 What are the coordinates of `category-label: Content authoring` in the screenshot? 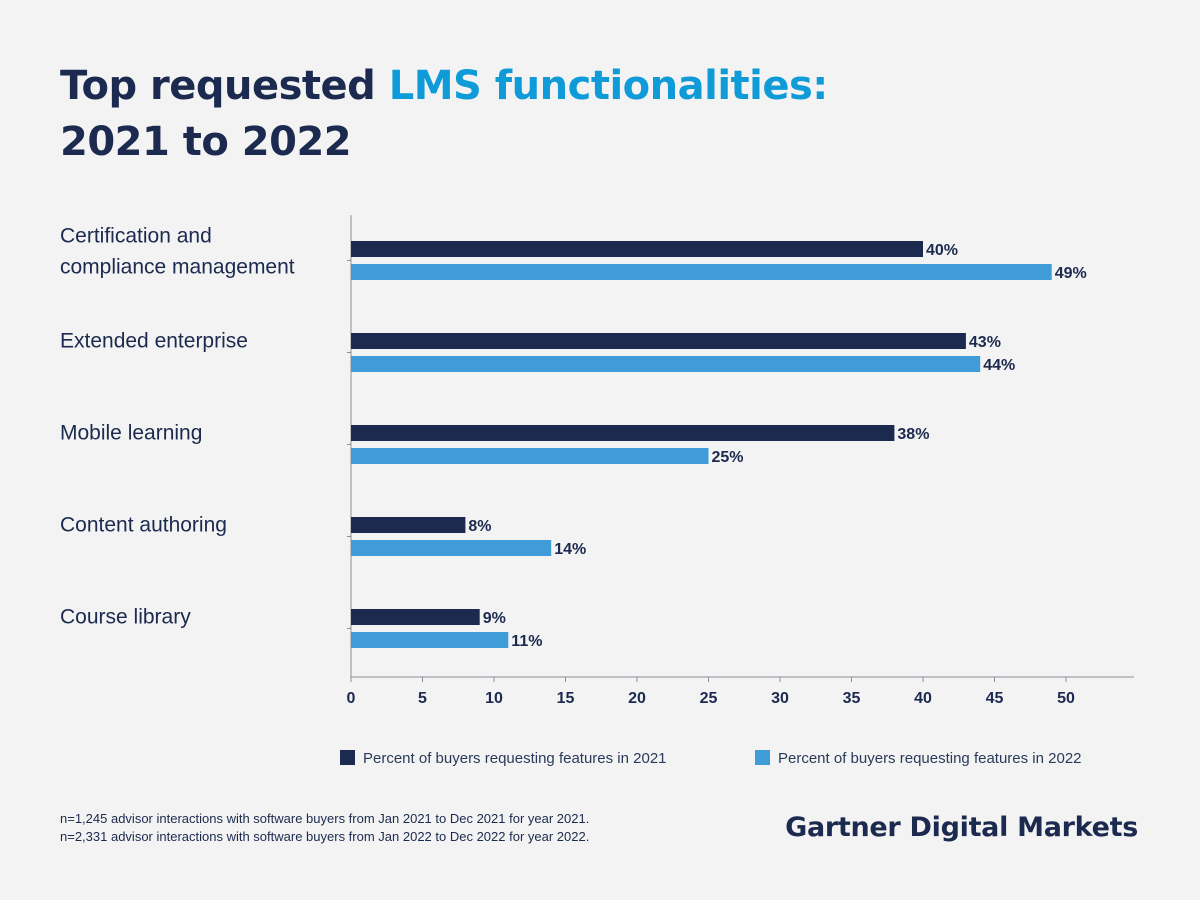 It's located at (143, 525).